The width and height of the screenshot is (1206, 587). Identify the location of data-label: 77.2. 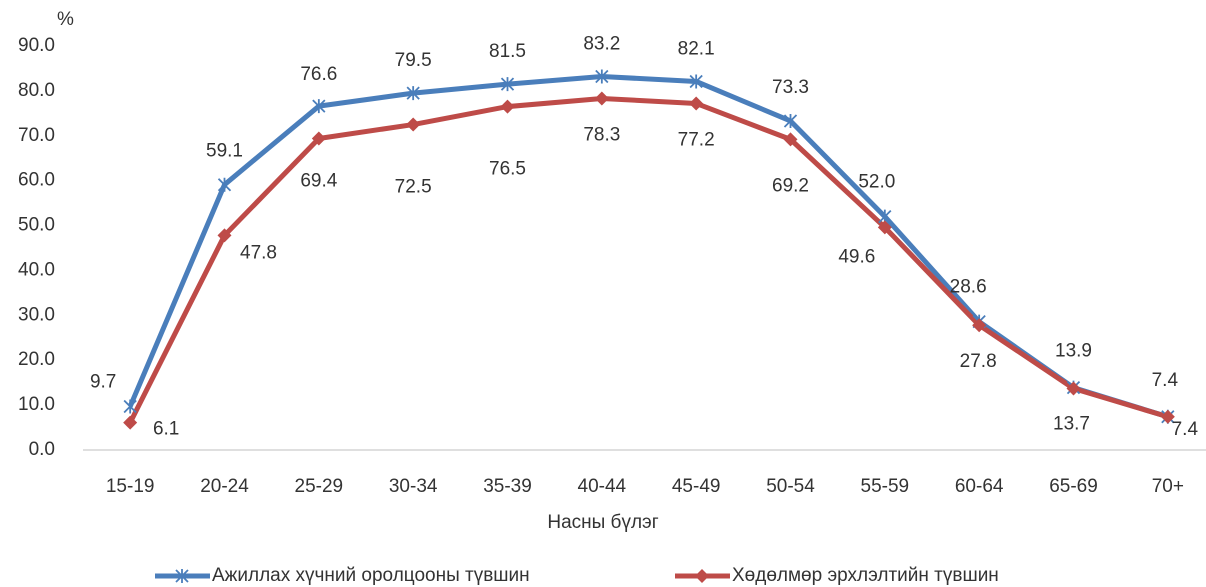
(696, 139).